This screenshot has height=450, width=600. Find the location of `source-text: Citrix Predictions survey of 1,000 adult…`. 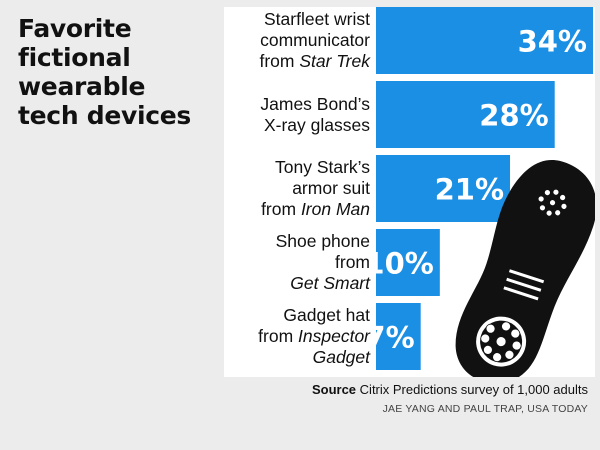

source-text: Citrix Predictions survey of 1,000 adult… is located at coordinates (473, 389).